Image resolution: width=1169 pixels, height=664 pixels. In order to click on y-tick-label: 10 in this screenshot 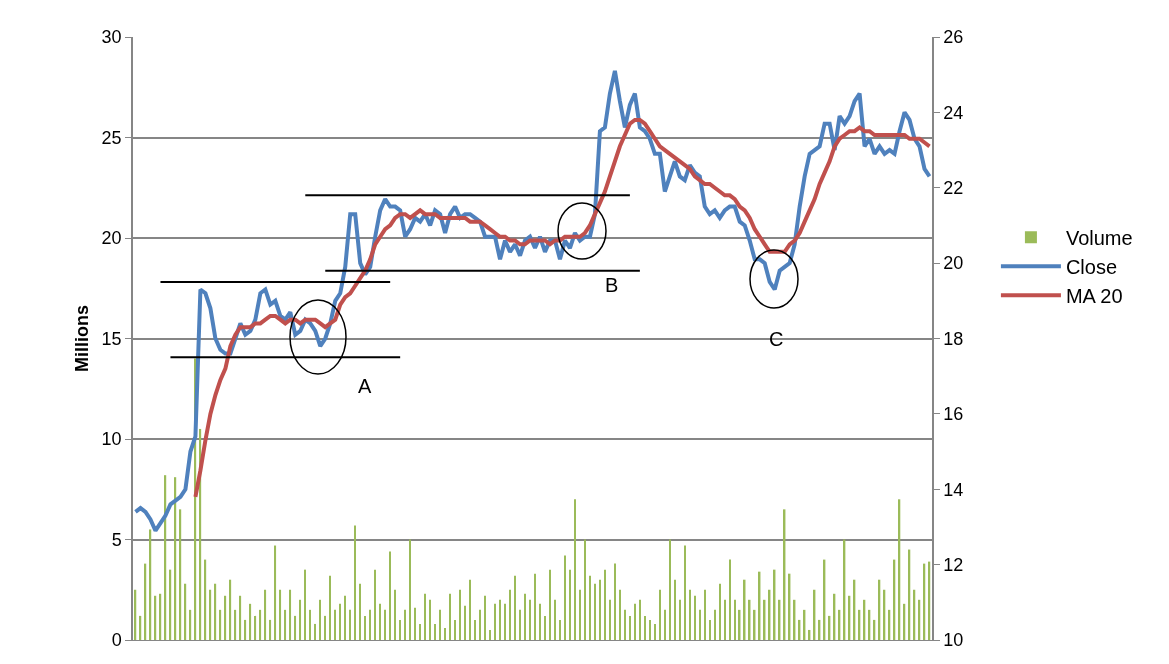, I will do `click(111, 439)`.